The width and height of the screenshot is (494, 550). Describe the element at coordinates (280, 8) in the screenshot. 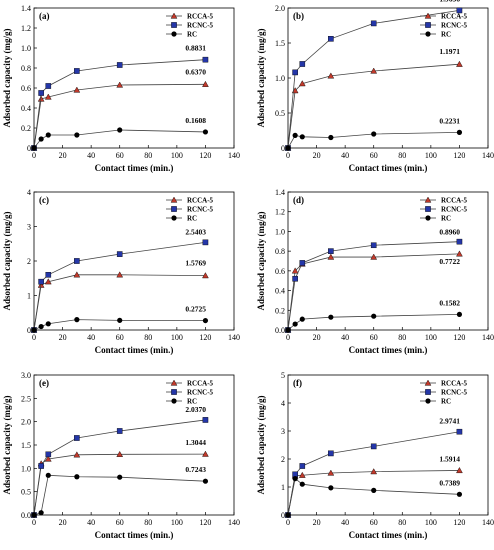

I see `y-tick-label: 2.0` at that location.